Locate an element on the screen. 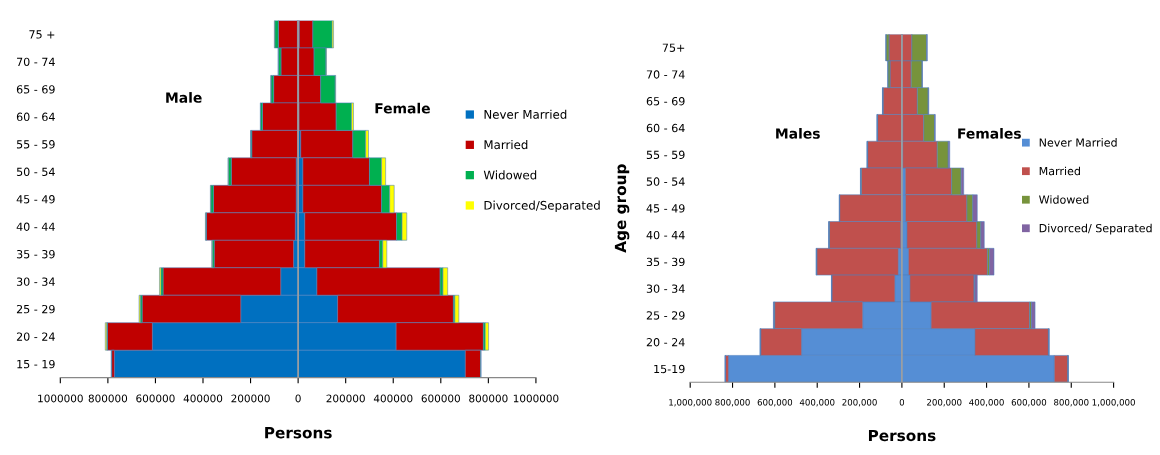 This screenshot has width=1160, height=455. annotation: Female is located at coordinates (402, 108).